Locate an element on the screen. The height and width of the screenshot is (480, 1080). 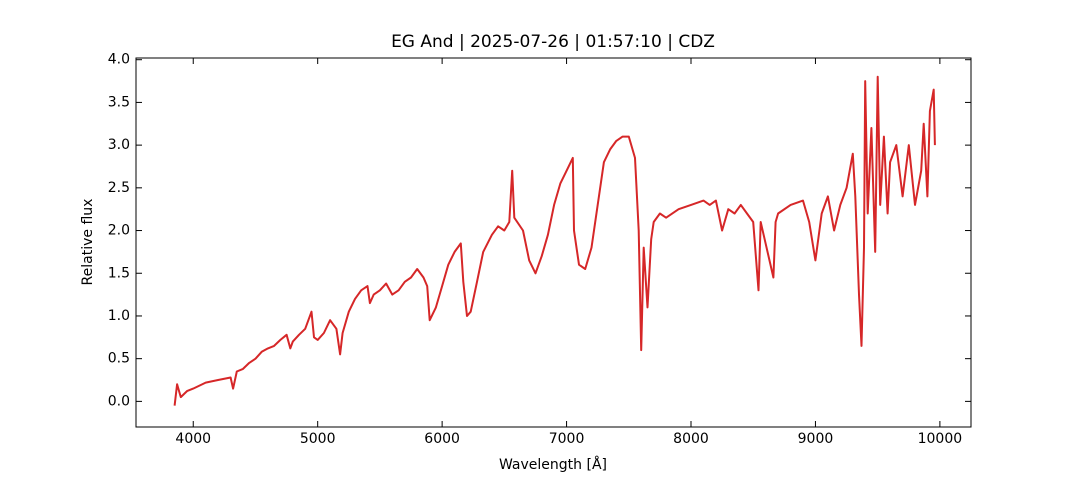
x-tick-label: 5000 is located at coordinates (318, 439).